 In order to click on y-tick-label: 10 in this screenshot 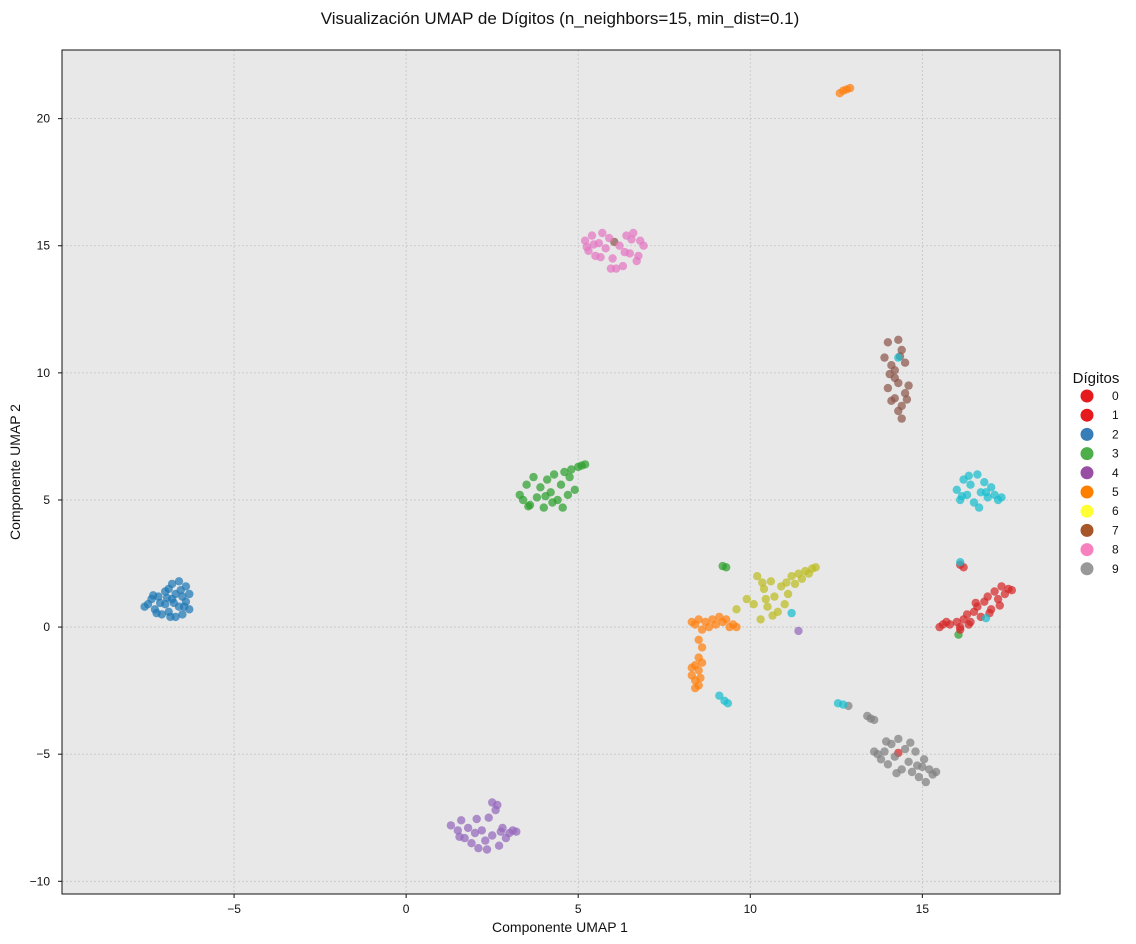, I will do `click(44, 373)`.